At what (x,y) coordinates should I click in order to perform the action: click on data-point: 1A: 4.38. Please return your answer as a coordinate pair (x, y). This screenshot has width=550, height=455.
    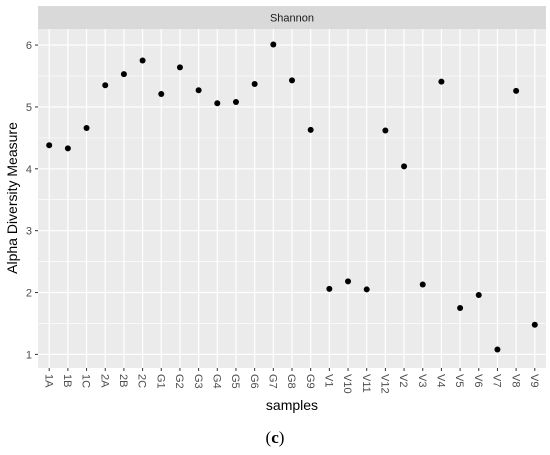
    Looking at the image, I should click on (49, 145).